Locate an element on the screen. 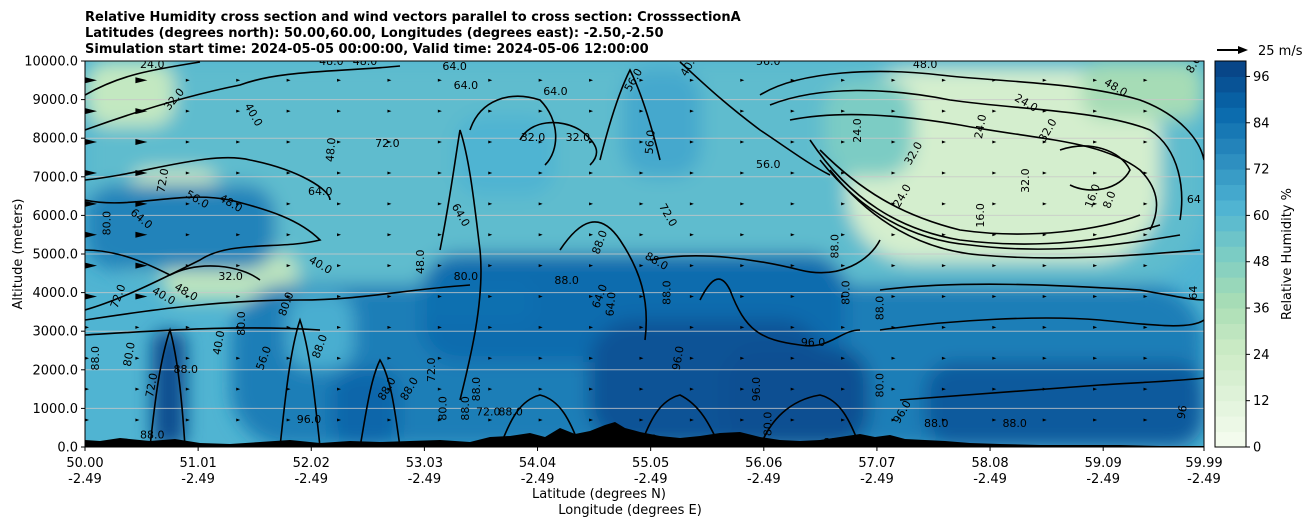 The image size is (1304, 526). wind-reference-label: 25 m/s is located at coordinates (1280, 51).